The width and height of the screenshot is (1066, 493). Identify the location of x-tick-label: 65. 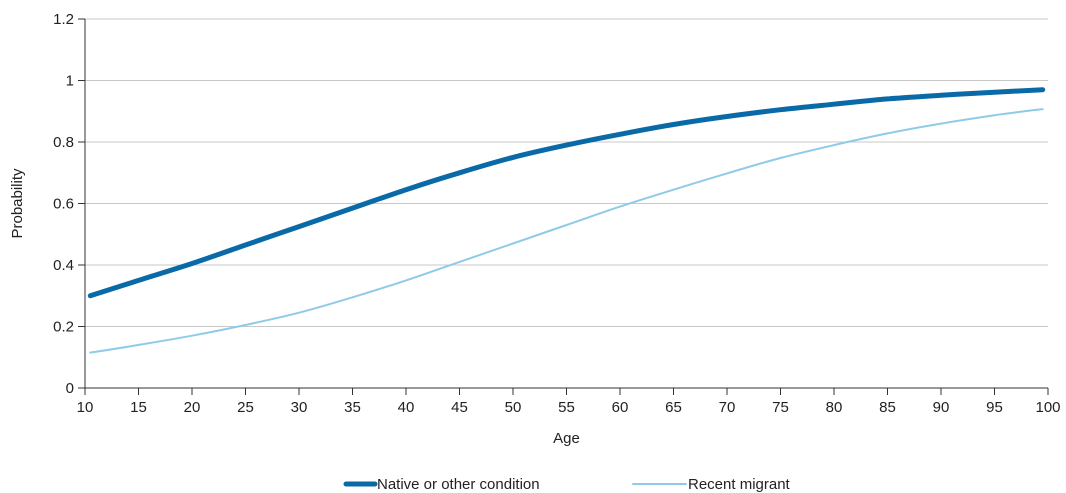
(673, 407).